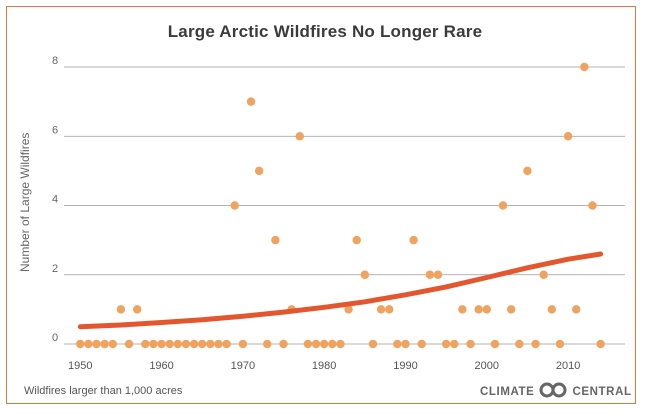  Describe the element at coordinates (161, 366) in the screenshot. I see `x-tick-label: 1960` at that location.